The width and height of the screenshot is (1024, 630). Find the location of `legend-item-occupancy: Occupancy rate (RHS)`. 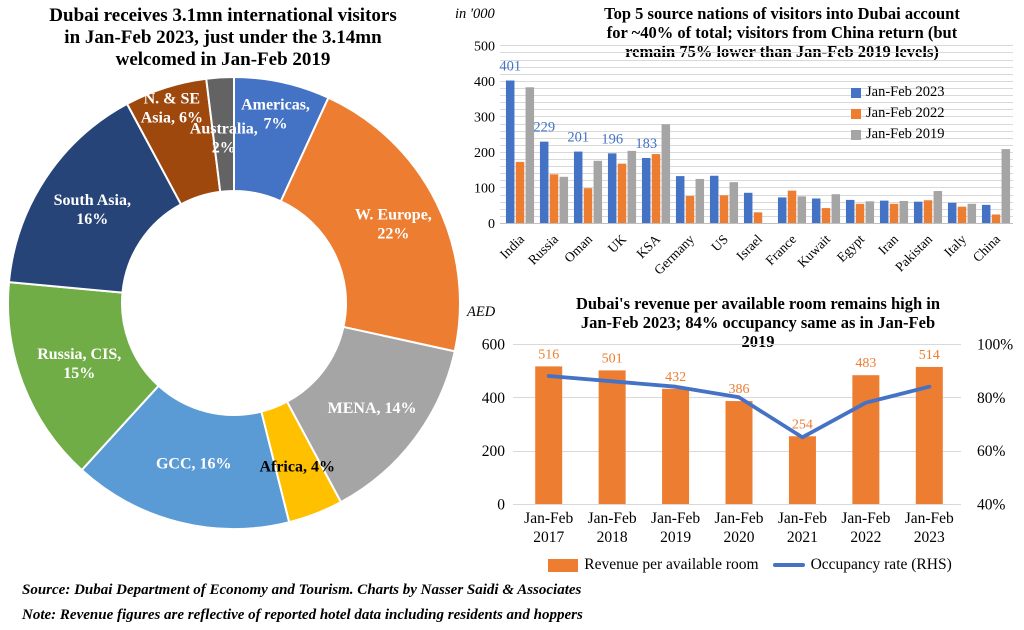

legend-item-occupancy: Occupancy rate (RHS) is located at coordinates (862, 565).